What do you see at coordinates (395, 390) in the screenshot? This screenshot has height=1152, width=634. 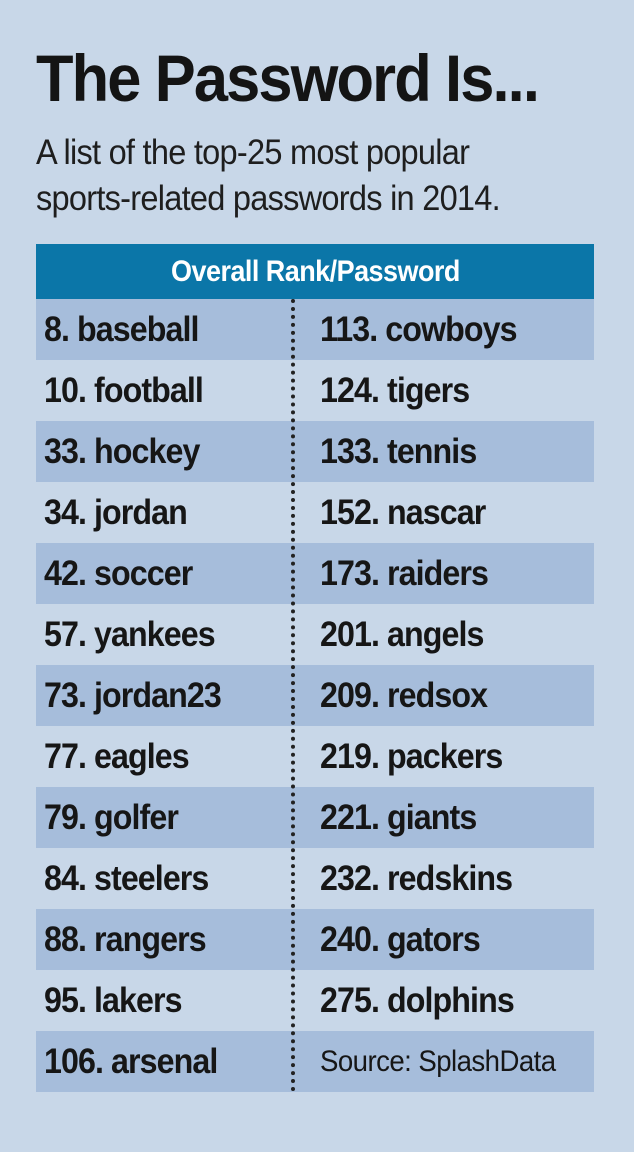 I see `right-cell: 124. tigers` at bounding box center [395, 390].